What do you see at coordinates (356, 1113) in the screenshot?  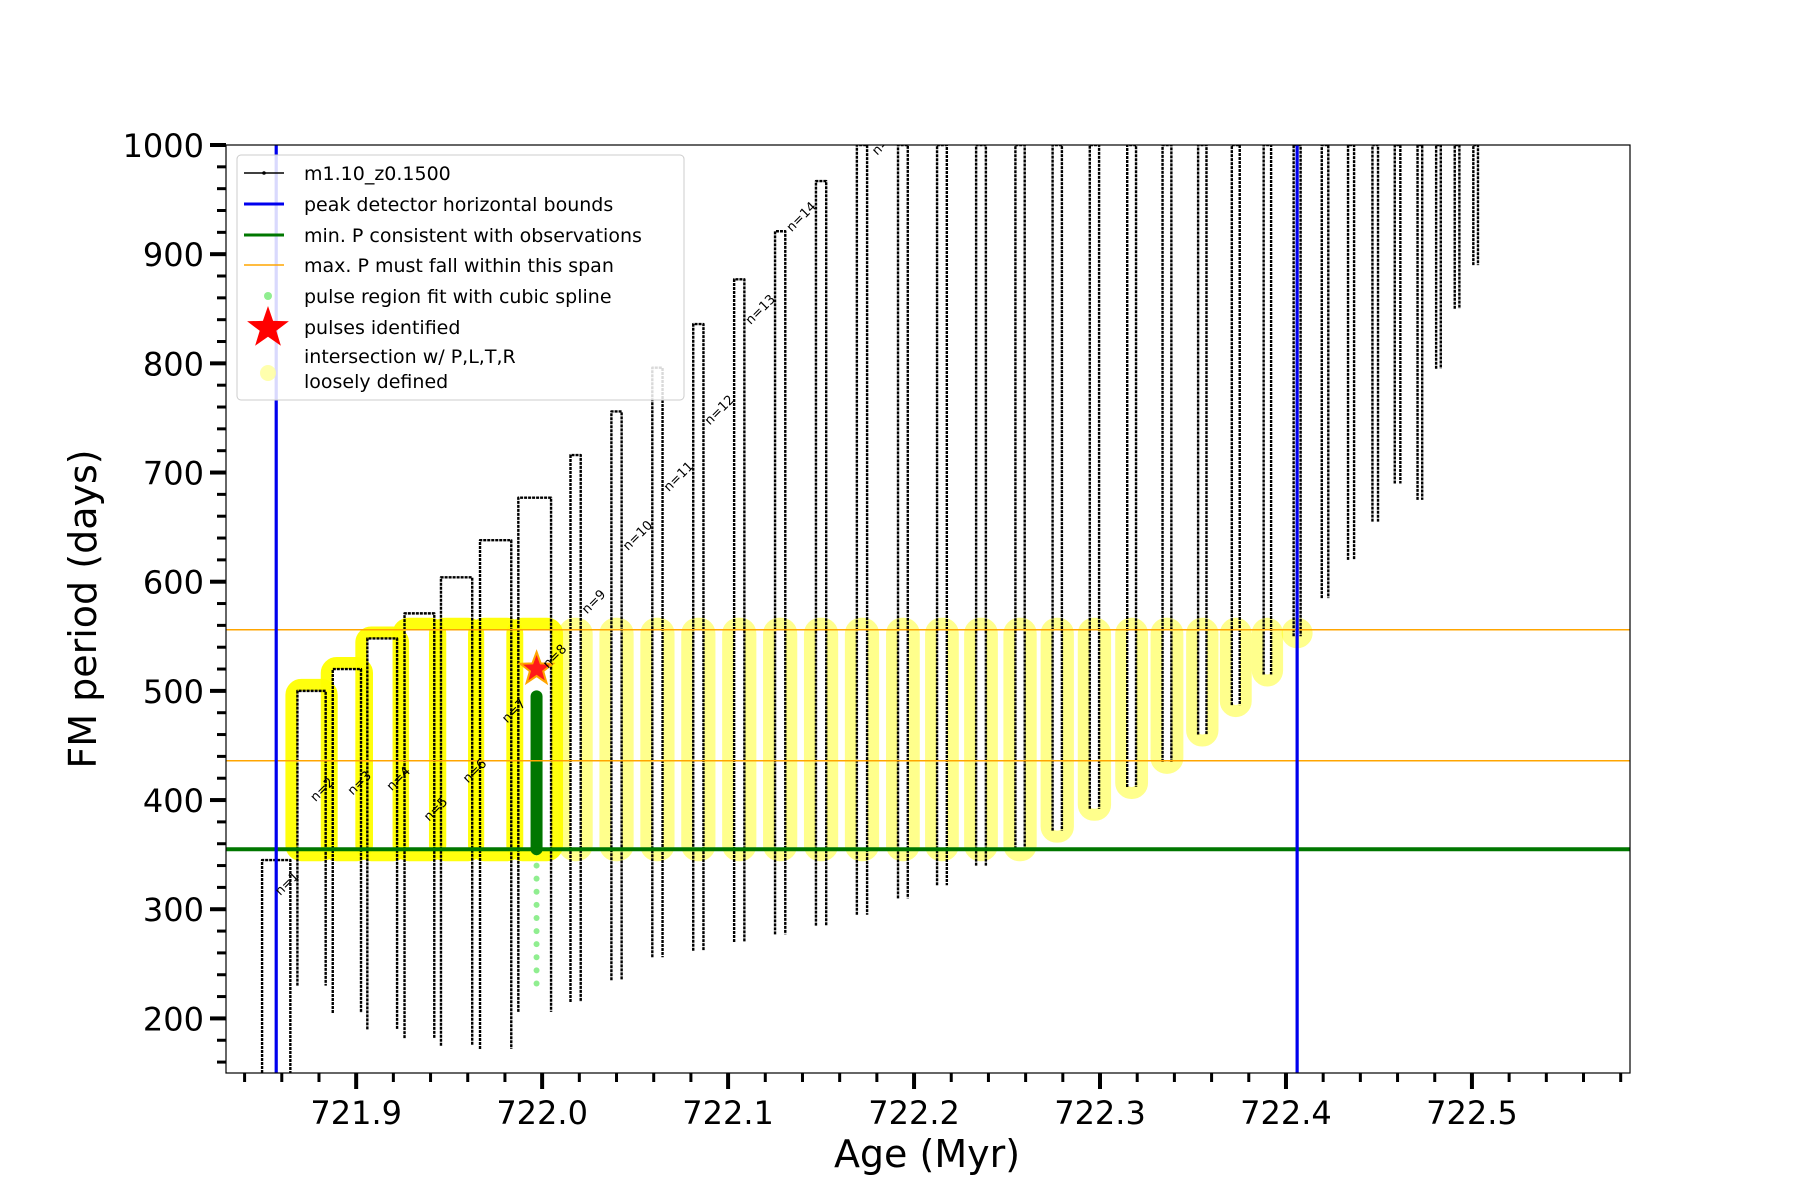 I see `x-tick-label: 721.9` at bounding box center [356, 1113].